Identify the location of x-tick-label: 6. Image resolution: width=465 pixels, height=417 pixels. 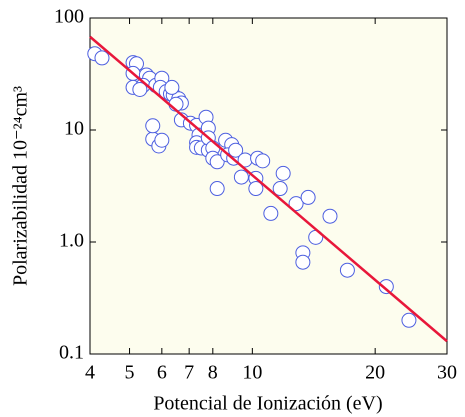
(162, 373).